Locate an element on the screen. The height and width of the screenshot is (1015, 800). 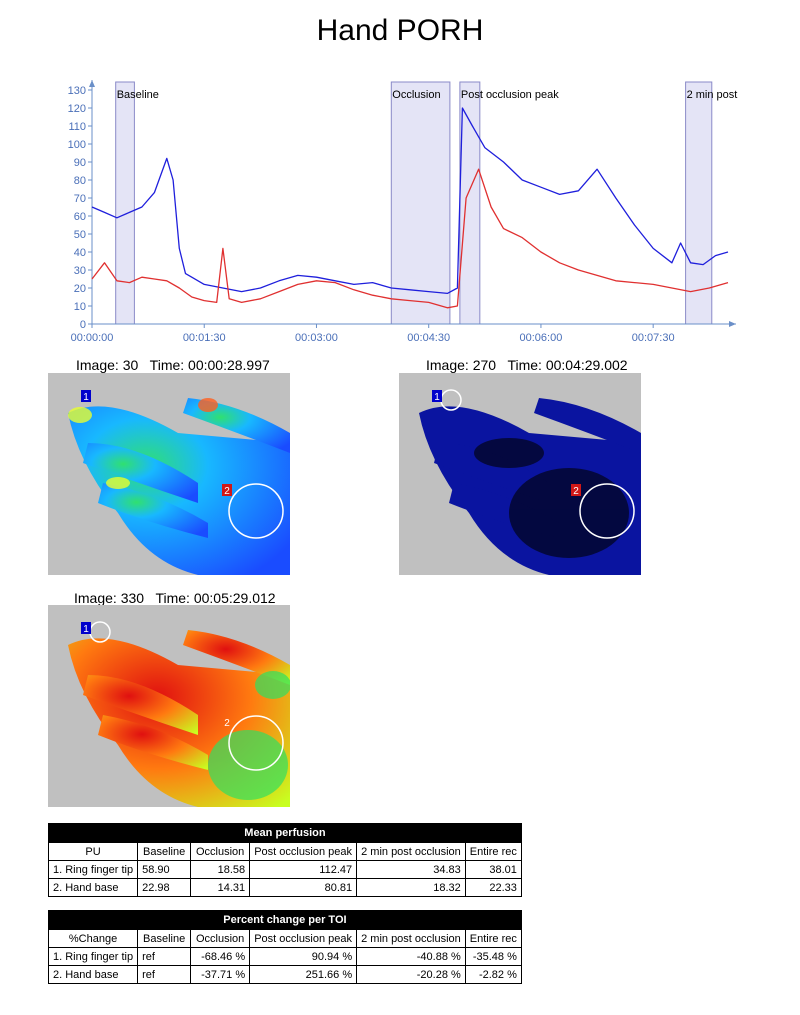
y-tick-label: 120 is located at coordinates (77, 109).